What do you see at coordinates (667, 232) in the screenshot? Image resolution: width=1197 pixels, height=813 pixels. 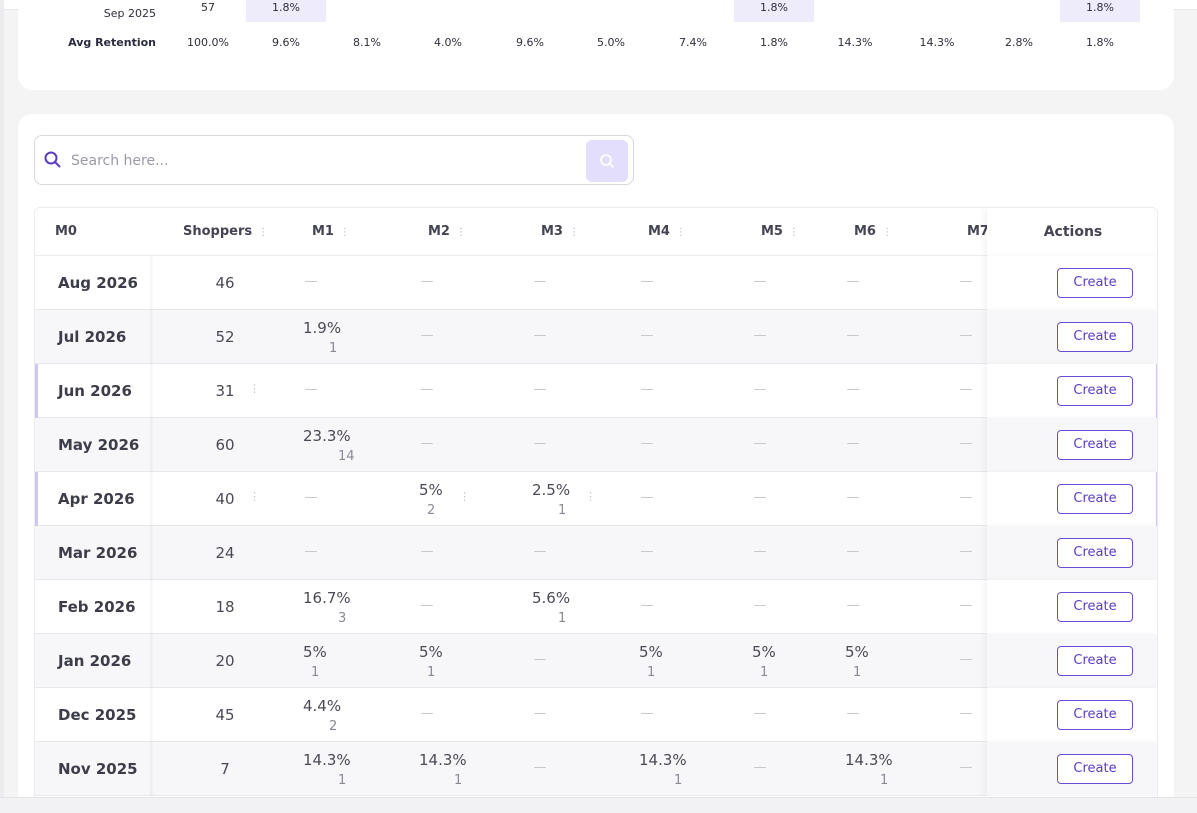 I see `header-m4: M4 ⋮` at bounding box center [667, 232].